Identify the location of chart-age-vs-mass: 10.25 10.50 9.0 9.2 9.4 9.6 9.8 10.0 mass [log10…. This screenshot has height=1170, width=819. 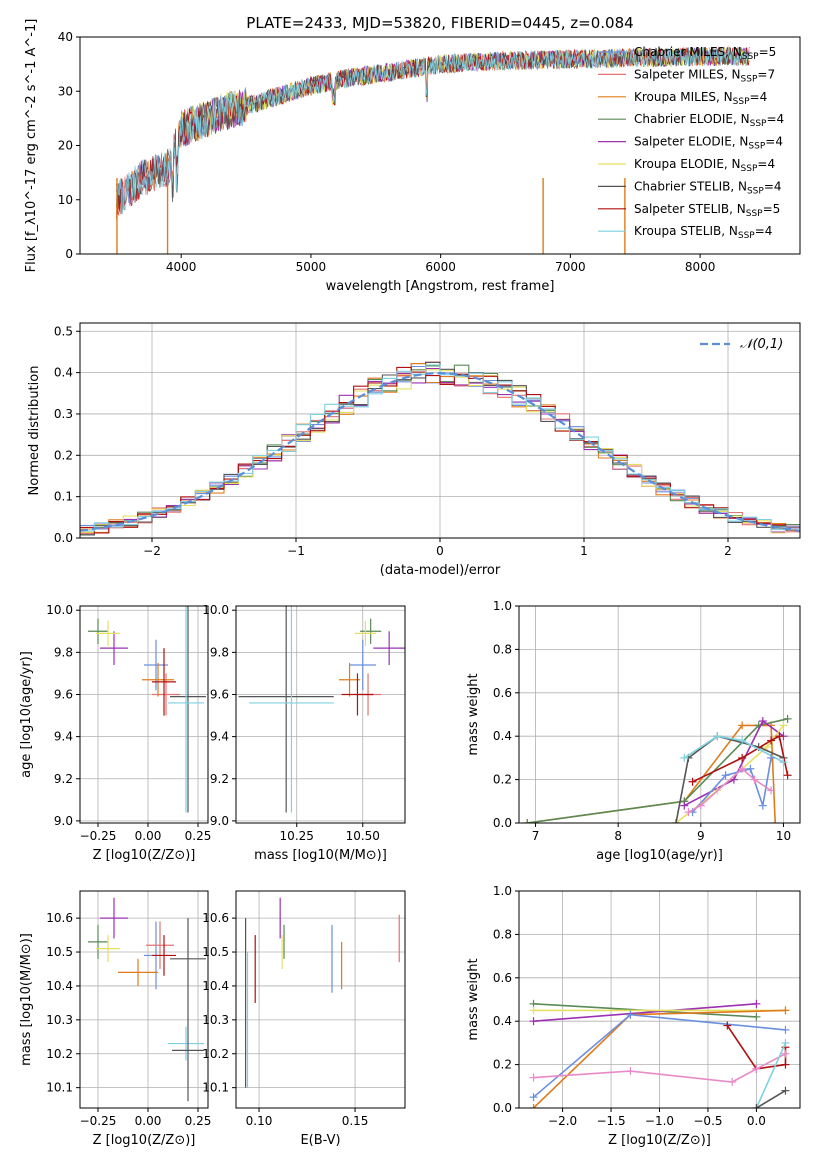
(304, 733).